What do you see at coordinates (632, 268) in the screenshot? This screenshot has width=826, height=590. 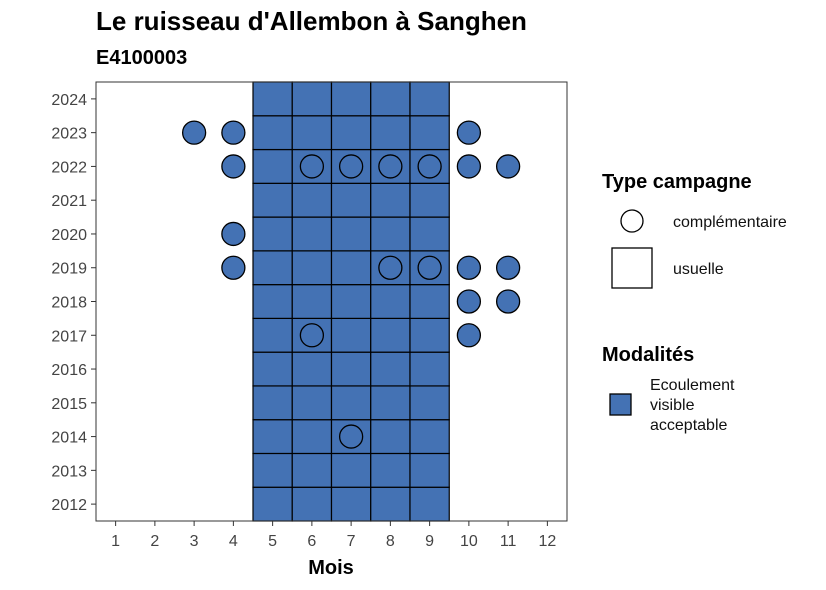 I see `legend-key-usuelle` at bounding box center [632, 268].